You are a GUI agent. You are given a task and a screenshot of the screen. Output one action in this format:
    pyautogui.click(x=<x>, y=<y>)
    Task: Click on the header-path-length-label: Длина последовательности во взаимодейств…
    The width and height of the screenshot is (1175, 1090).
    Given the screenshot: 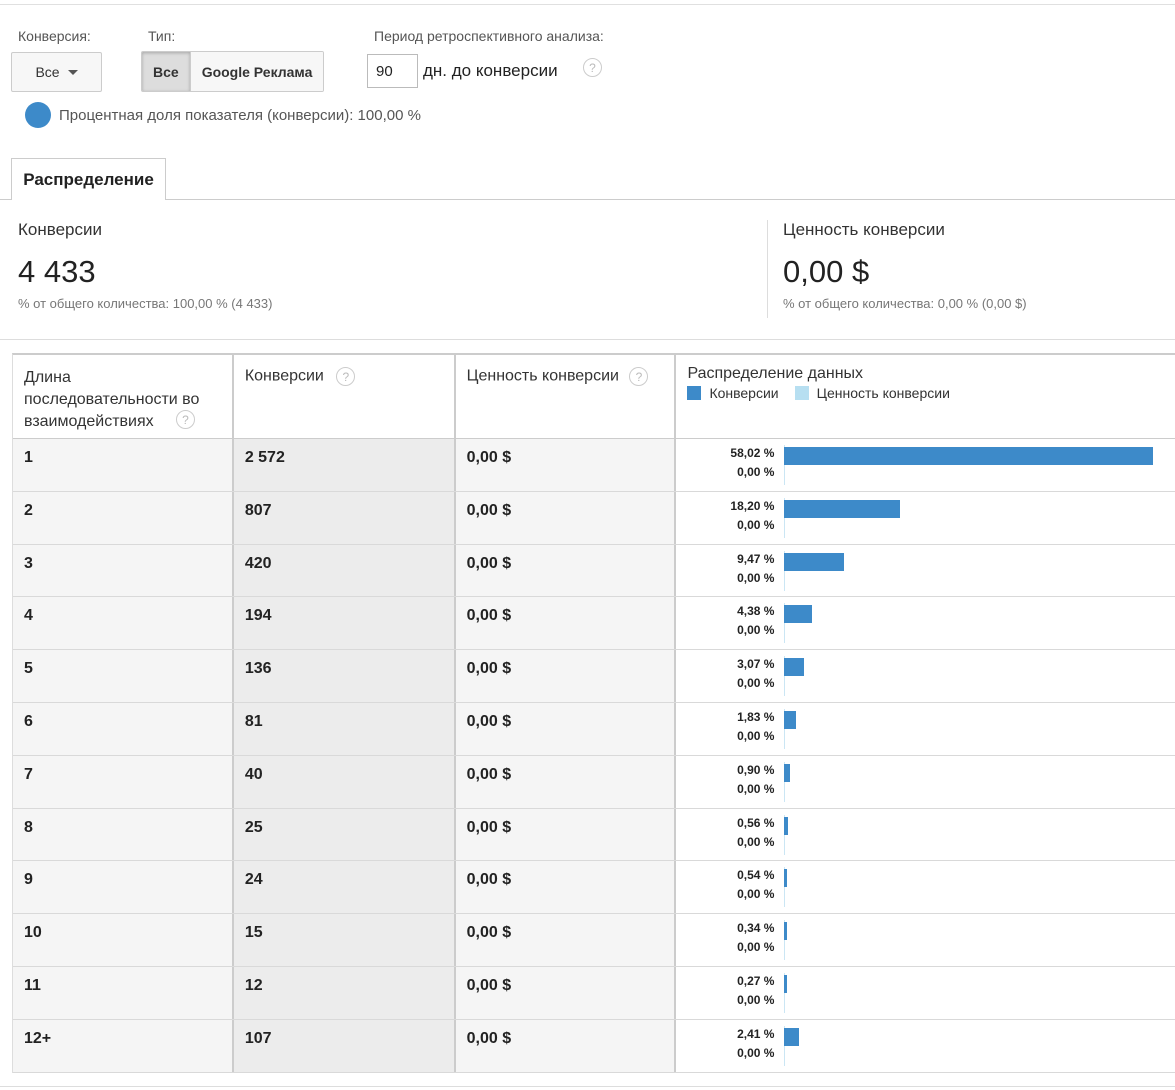 What is the action you would take?
    pyautogui.click(x=112, y=399)
    